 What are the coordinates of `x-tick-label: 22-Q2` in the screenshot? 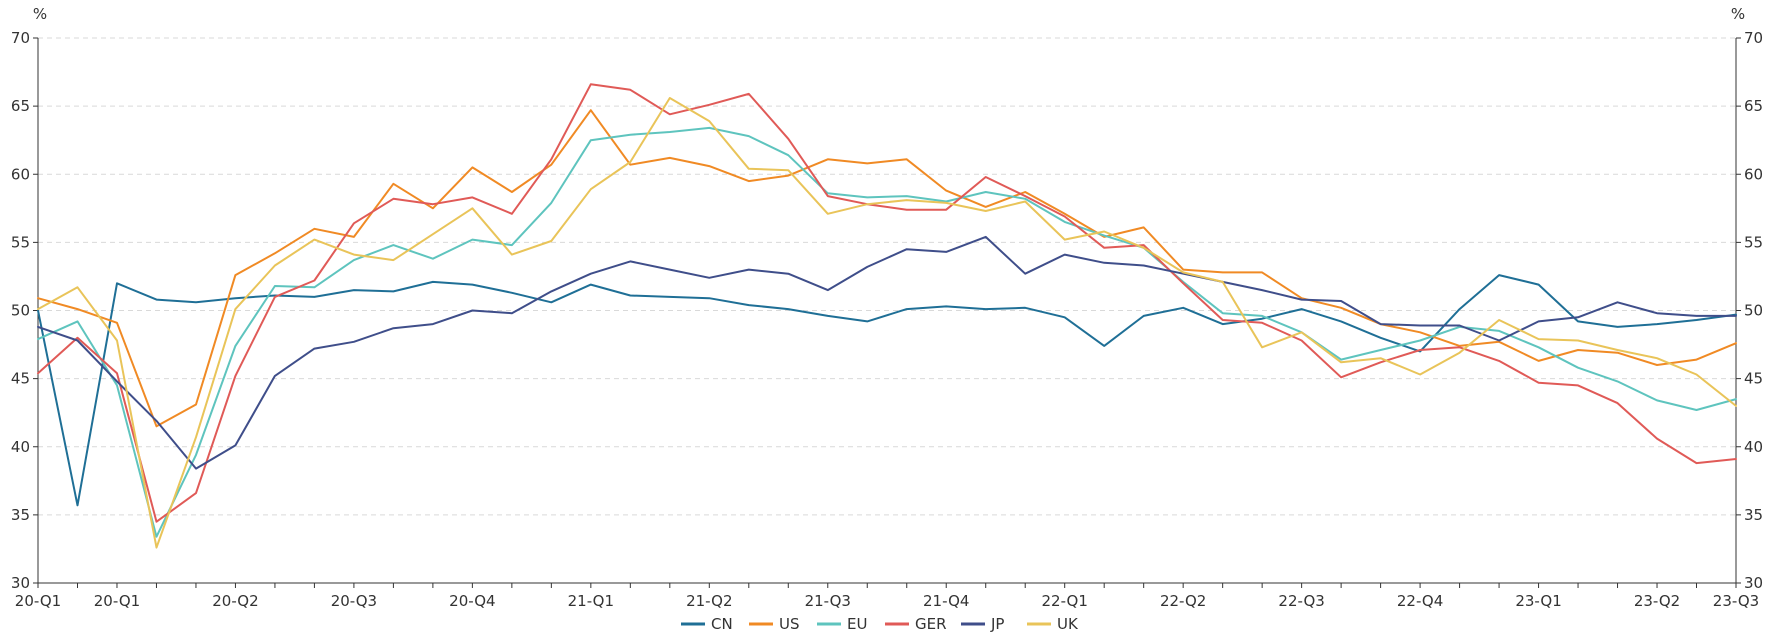 It's located at (1183, 601).